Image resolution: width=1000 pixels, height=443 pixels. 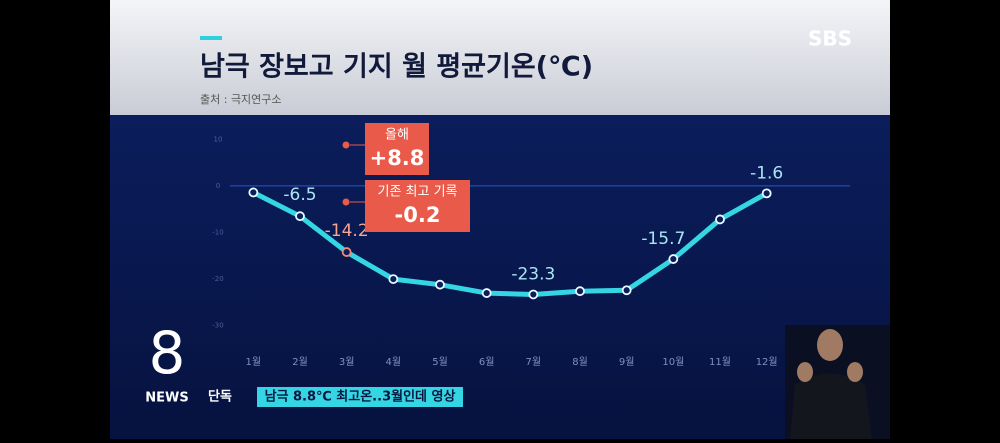 I want to click on program-sub: NEWS, so click(x=166, y=398).